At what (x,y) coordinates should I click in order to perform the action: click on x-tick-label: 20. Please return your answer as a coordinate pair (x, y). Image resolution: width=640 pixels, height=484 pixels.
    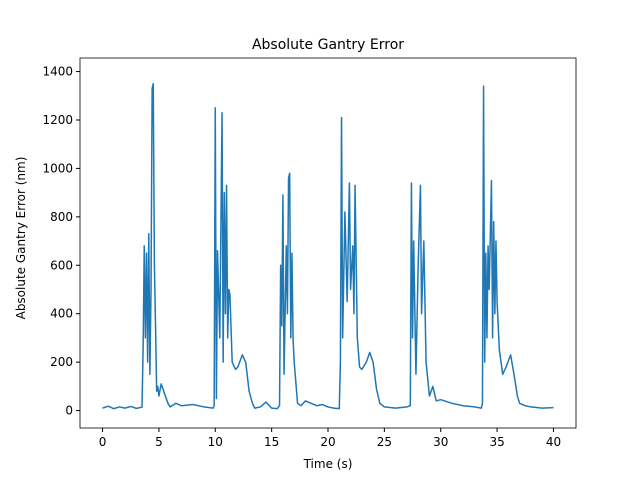
    Looking at the image, I should click on (327, 442).